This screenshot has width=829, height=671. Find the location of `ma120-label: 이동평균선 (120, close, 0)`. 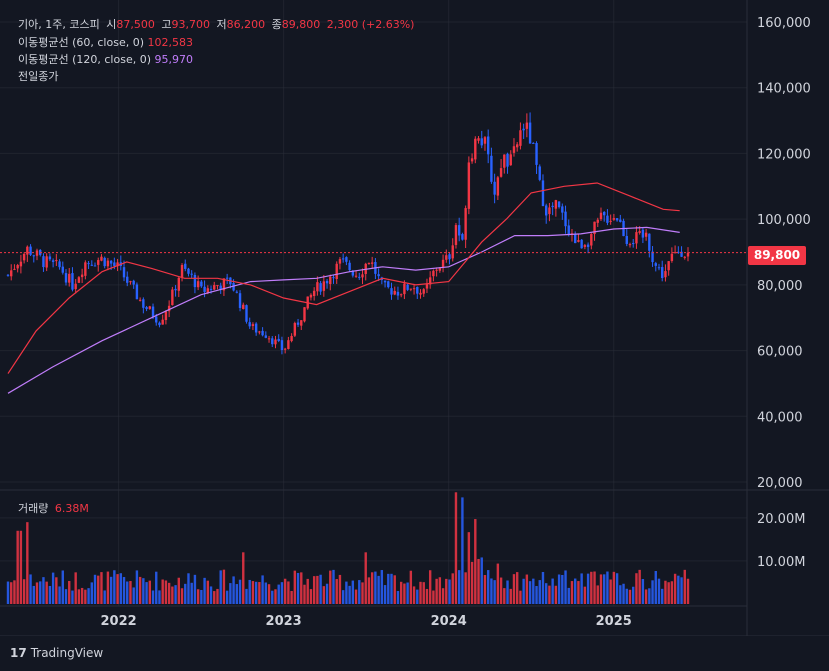

ma120-label: 이동평균선 (120, close, 0) is located at coordinates (84, 59).